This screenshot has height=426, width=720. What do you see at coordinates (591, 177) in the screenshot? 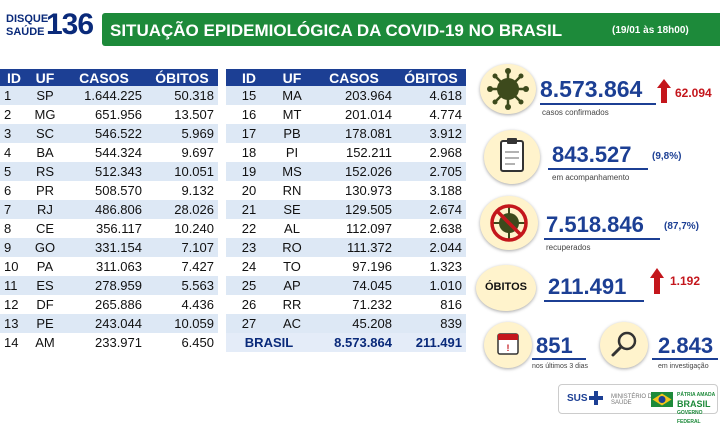
I see `monitoring-label: em acompanhamento` at bounding box center [591, 177].